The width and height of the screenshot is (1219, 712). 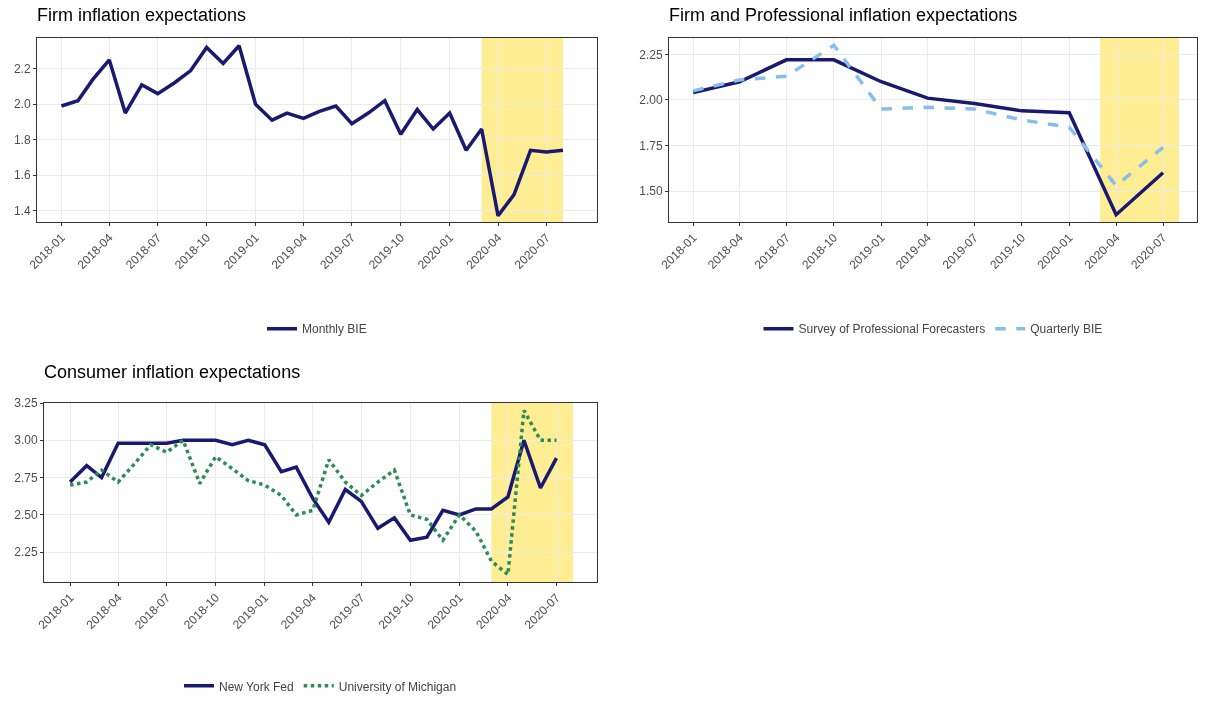 What do you see at coordinates (22, 210) in the screenshot?
I see `y-tick-label: 1.4` at bounding box center [22, 210].